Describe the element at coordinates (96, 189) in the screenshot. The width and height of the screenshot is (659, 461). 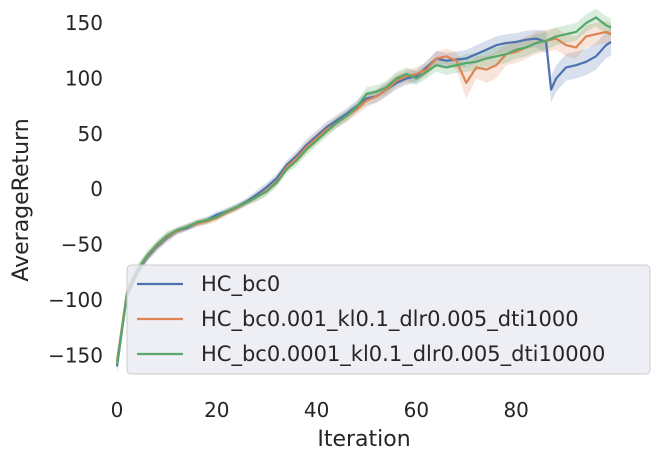
I see `y-tick-label: 0` at that location.